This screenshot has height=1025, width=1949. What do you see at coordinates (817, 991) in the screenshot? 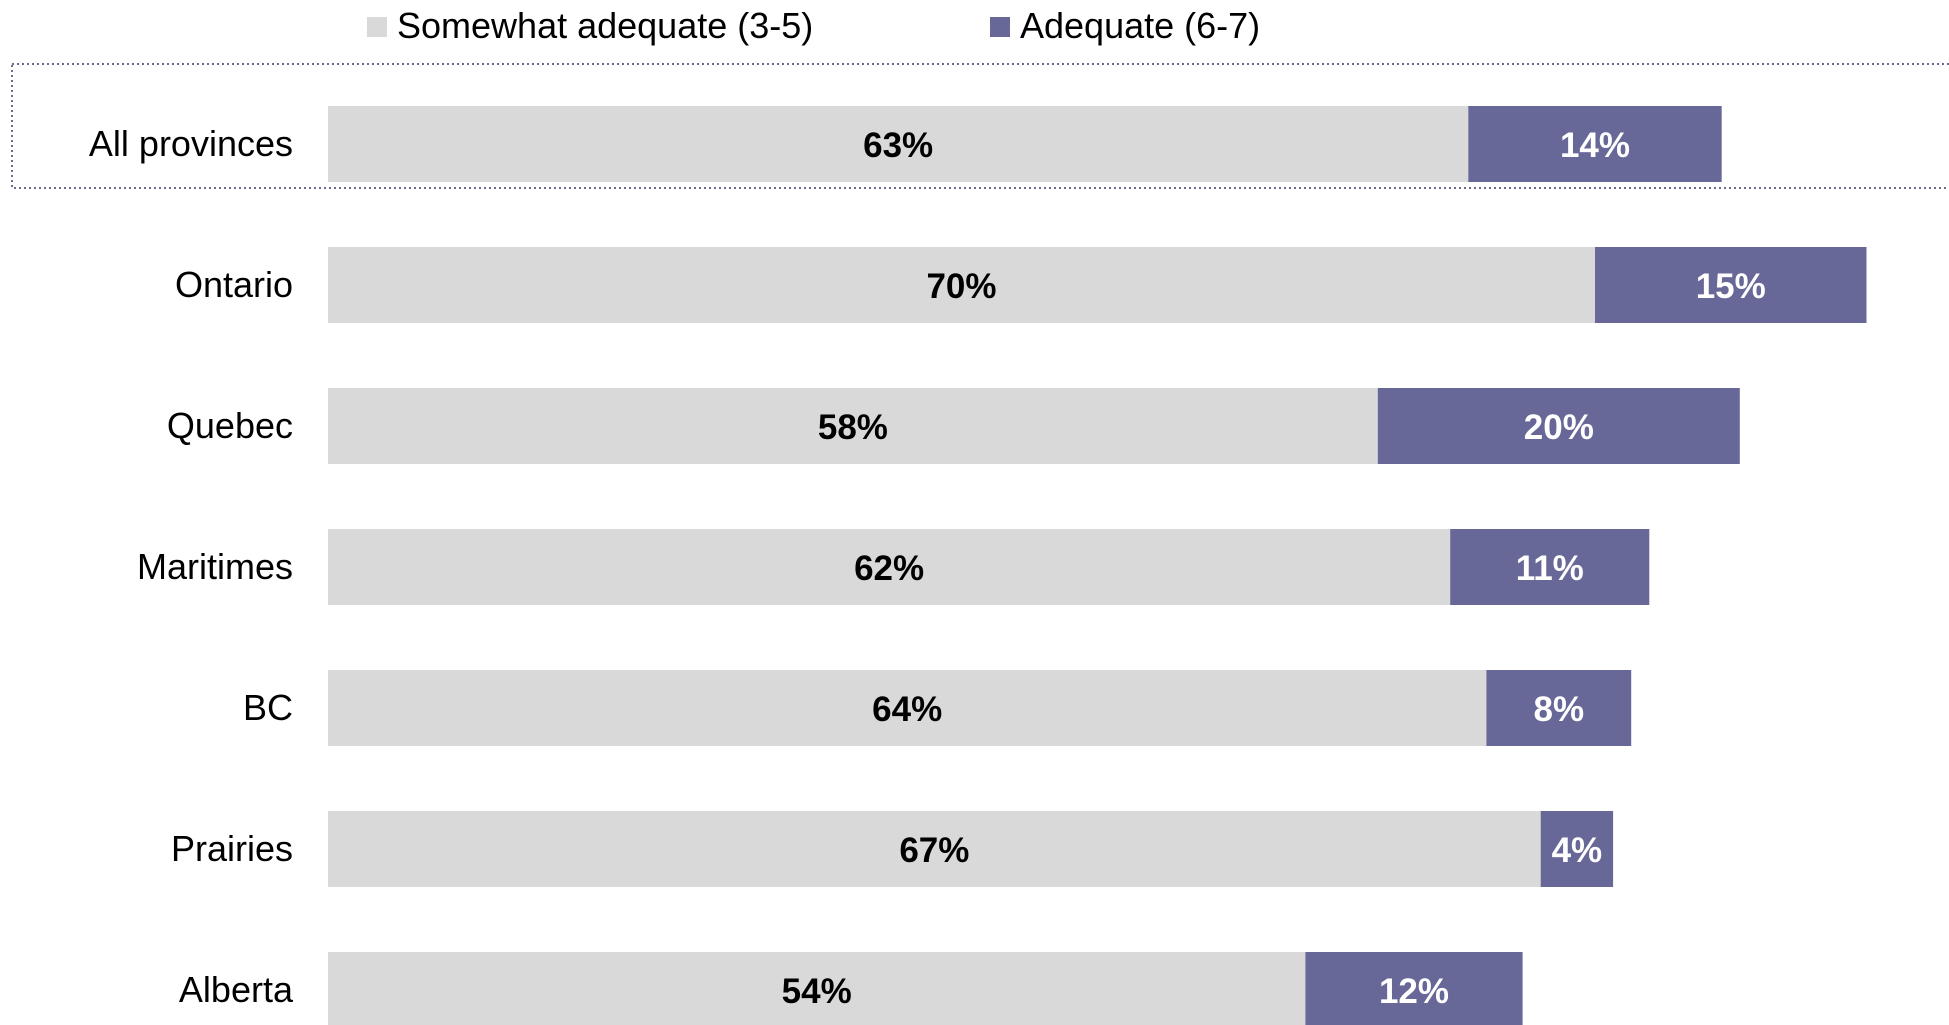
I see `data-label-alberta-somewhat-adequate-3-5: 54%` at bounding box center [817, 991].